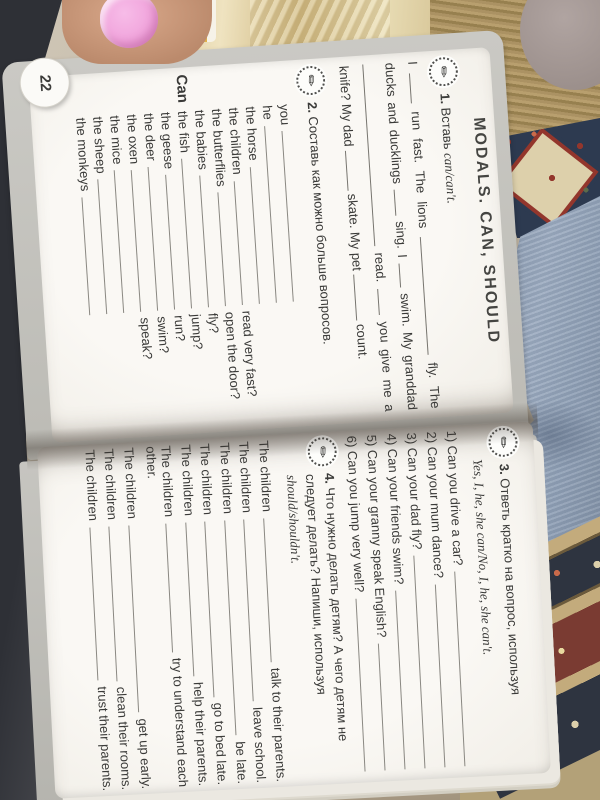 The height and width of the screenshot is (800, 600). I want to click on sentence-predicate: trust their parents., so click(105, 738).